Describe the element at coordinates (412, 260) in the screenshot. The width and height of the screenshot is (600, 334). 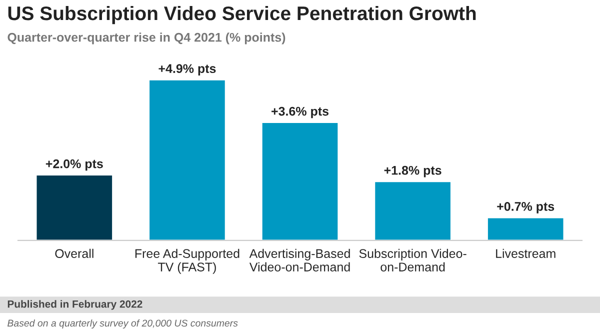
I see `x-tick-label: Subscription Video- on-Demand` at that location.